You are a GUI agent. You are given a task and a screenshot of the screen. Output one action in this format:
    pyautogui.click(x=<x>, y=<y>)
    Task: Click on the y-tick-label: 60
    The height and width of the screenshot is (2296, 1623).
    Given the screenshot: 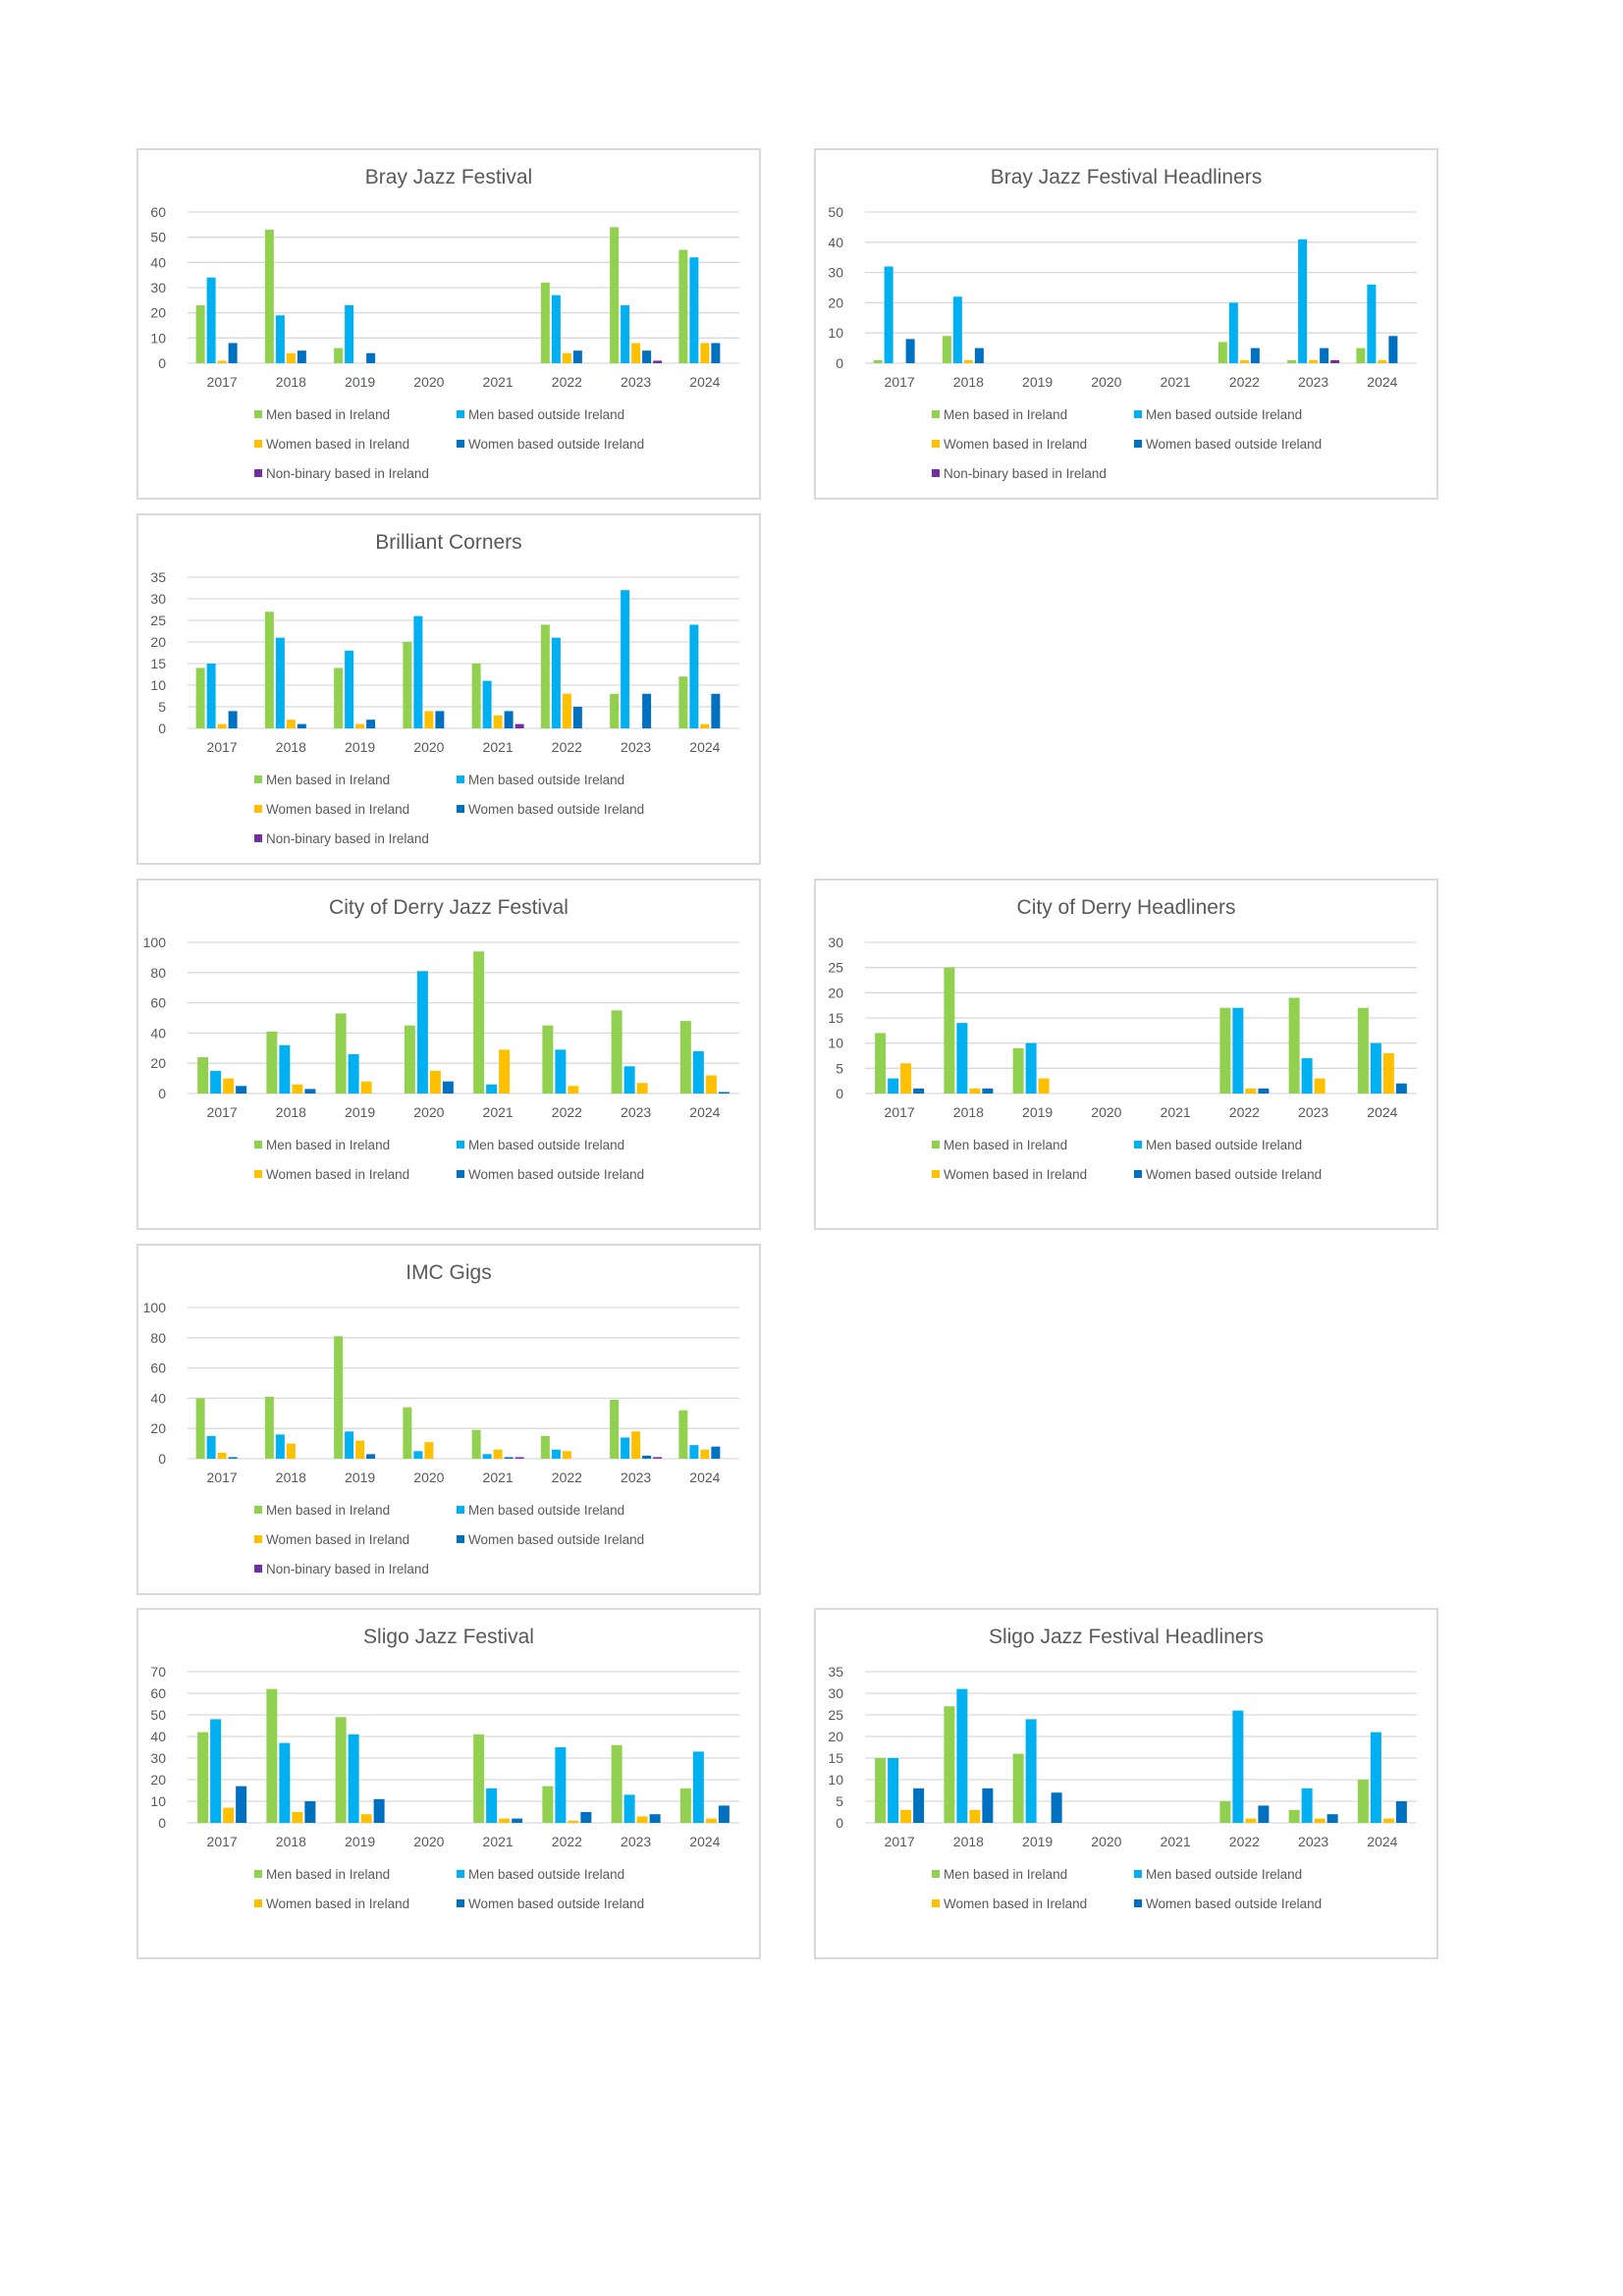 What is the action you would take?
    pyautogui.click(x=158, y=212)
    